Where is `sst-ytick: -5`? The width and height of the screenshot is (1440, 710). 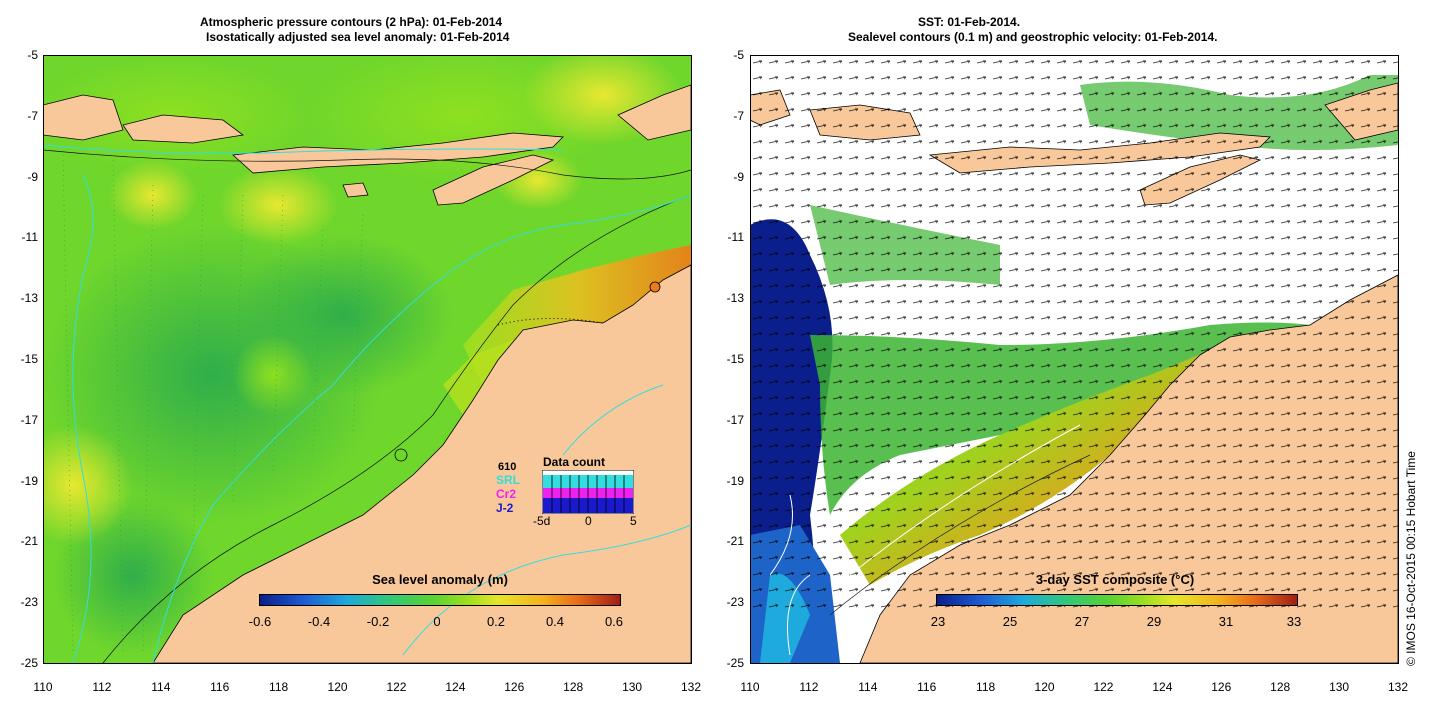 sst-ytick: -5 is located at coordinates (738, 55).